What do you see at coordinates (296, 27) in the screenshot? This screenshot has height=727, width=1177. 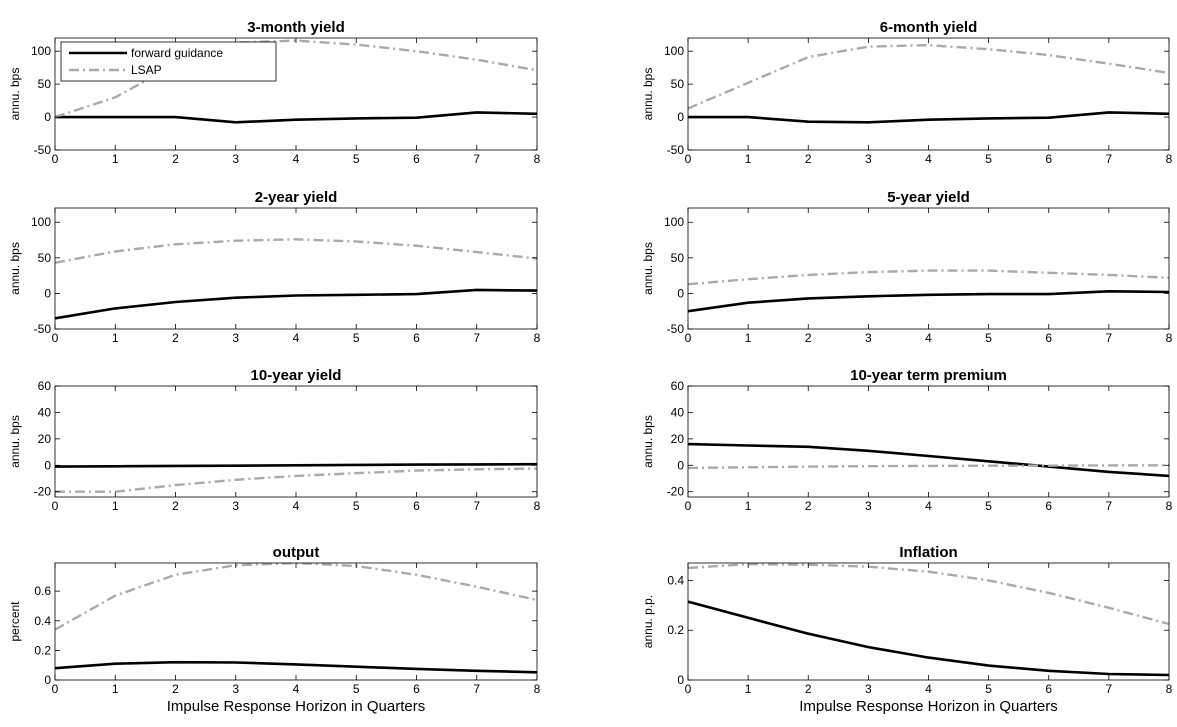 I see `panel-title: 3-month yield` at bounding box center [296, 27].